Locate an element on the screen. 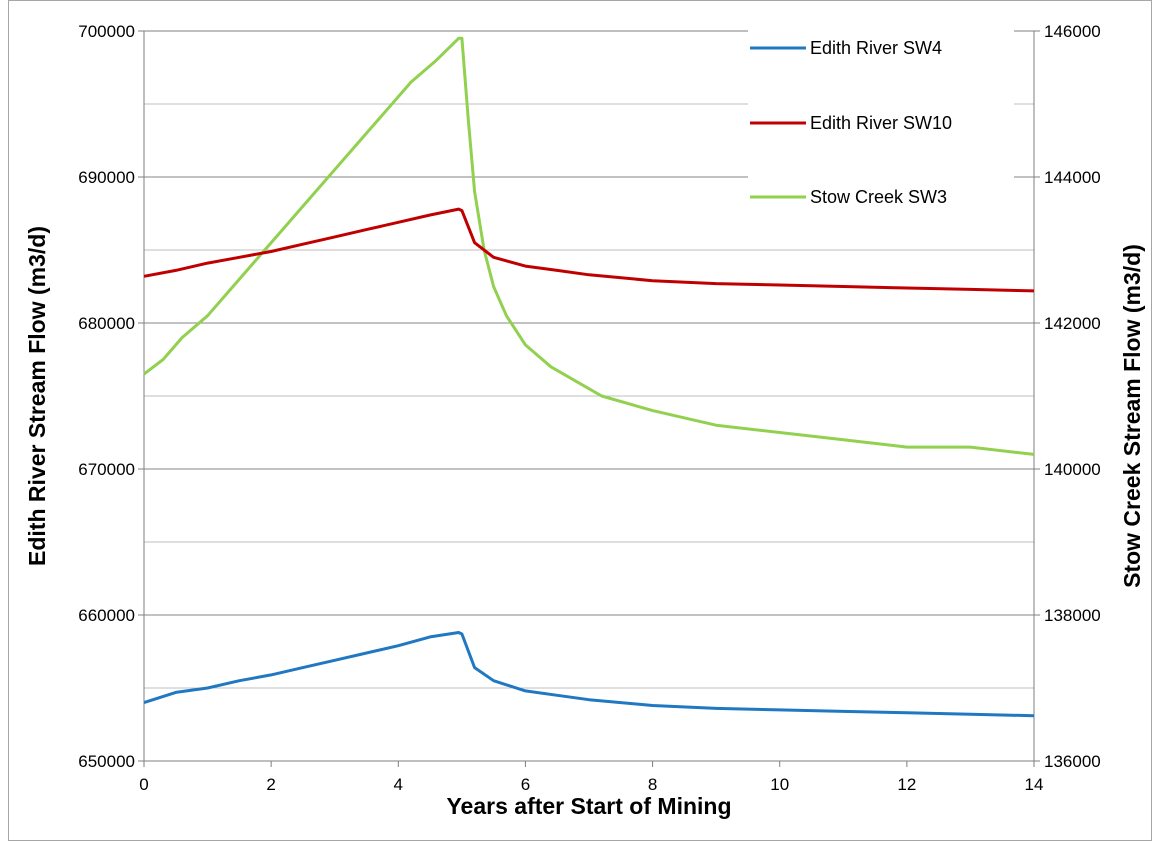  y2-tick-label: 146000 is located at coordinates (1072, 31).